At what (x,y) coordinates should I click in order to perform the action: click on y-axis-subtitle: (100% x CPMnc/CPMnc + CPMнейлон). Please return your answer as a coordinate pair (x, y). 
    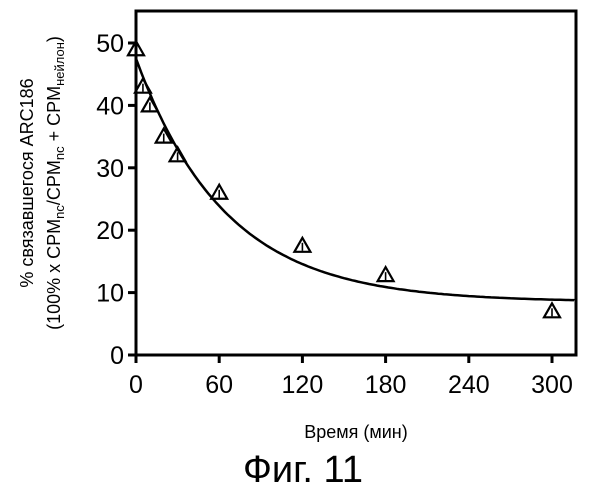
    Looking at the image, I should click on (55, 183).